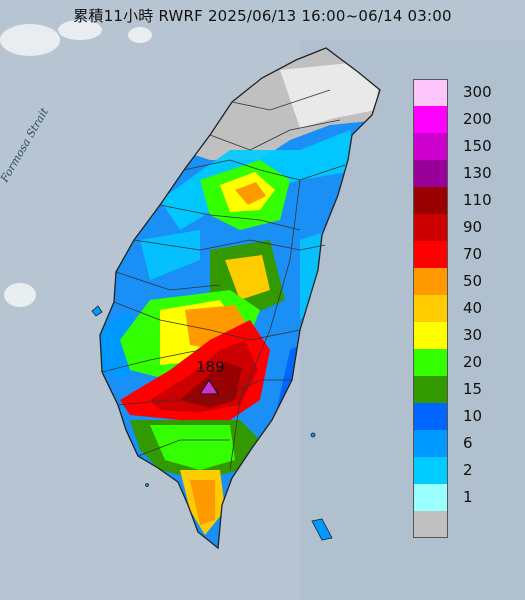 This screenshot has width=525, height=600. What do you see at coordinates (468, 497) in the screenshot?
I see `legend-label: 1` at bounding box center [468, 497].